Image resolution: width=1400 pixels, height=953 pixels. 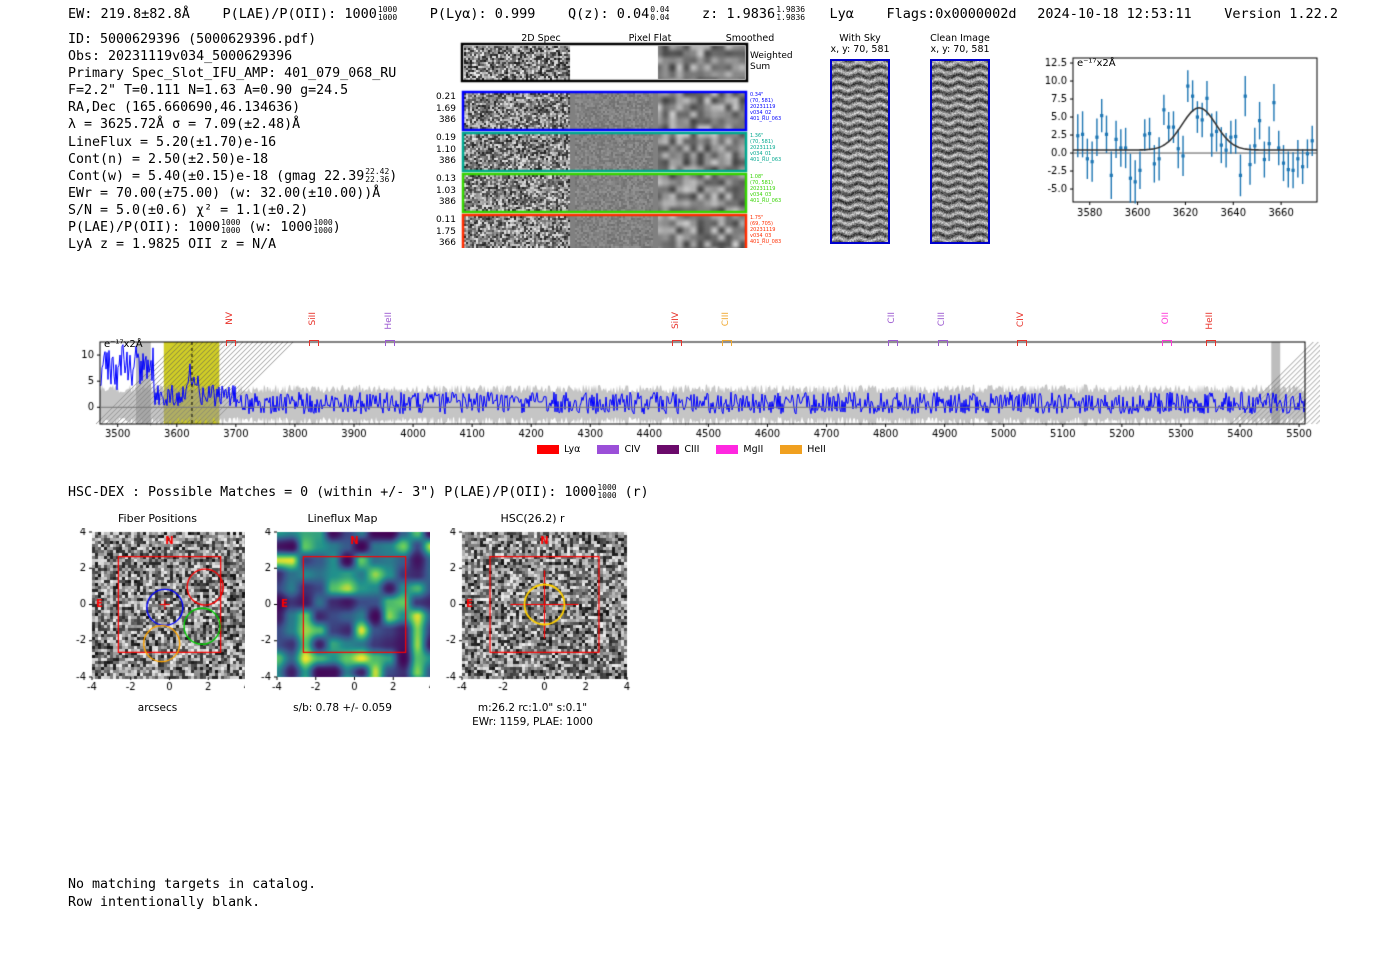 I want to click on header-plae-label: P(LAE)/P(OII): 1000, so click(x=299, y=14).